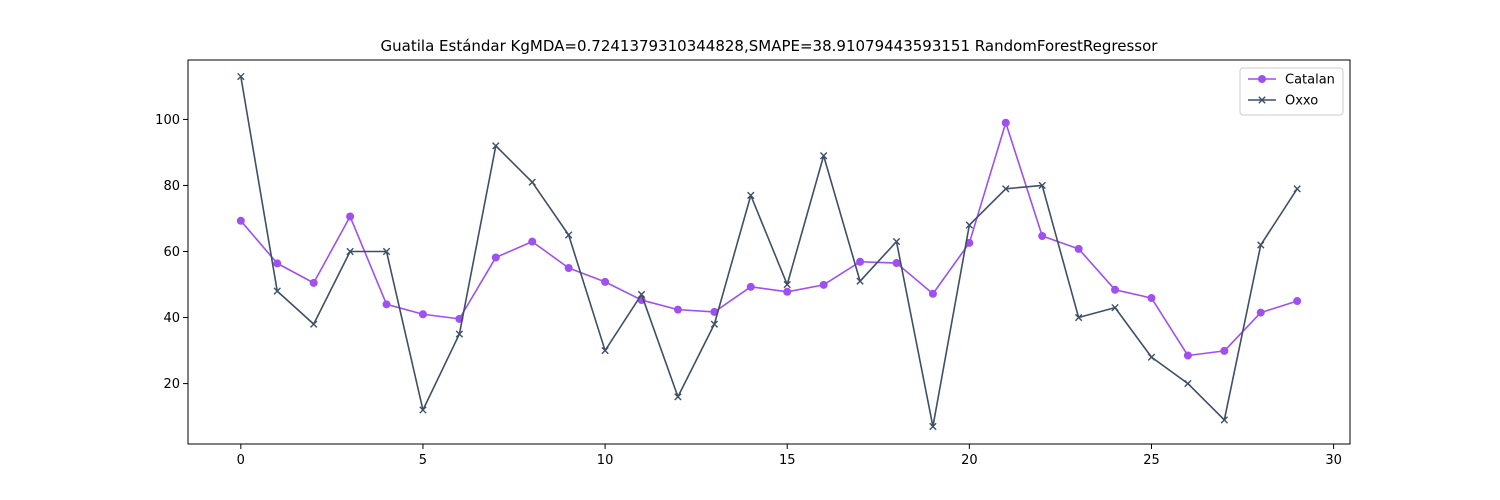 Image resolution: width=1500 pixels, height=500 pixels. I want to click on legend-label: Oxxo, so click(1301, 101).